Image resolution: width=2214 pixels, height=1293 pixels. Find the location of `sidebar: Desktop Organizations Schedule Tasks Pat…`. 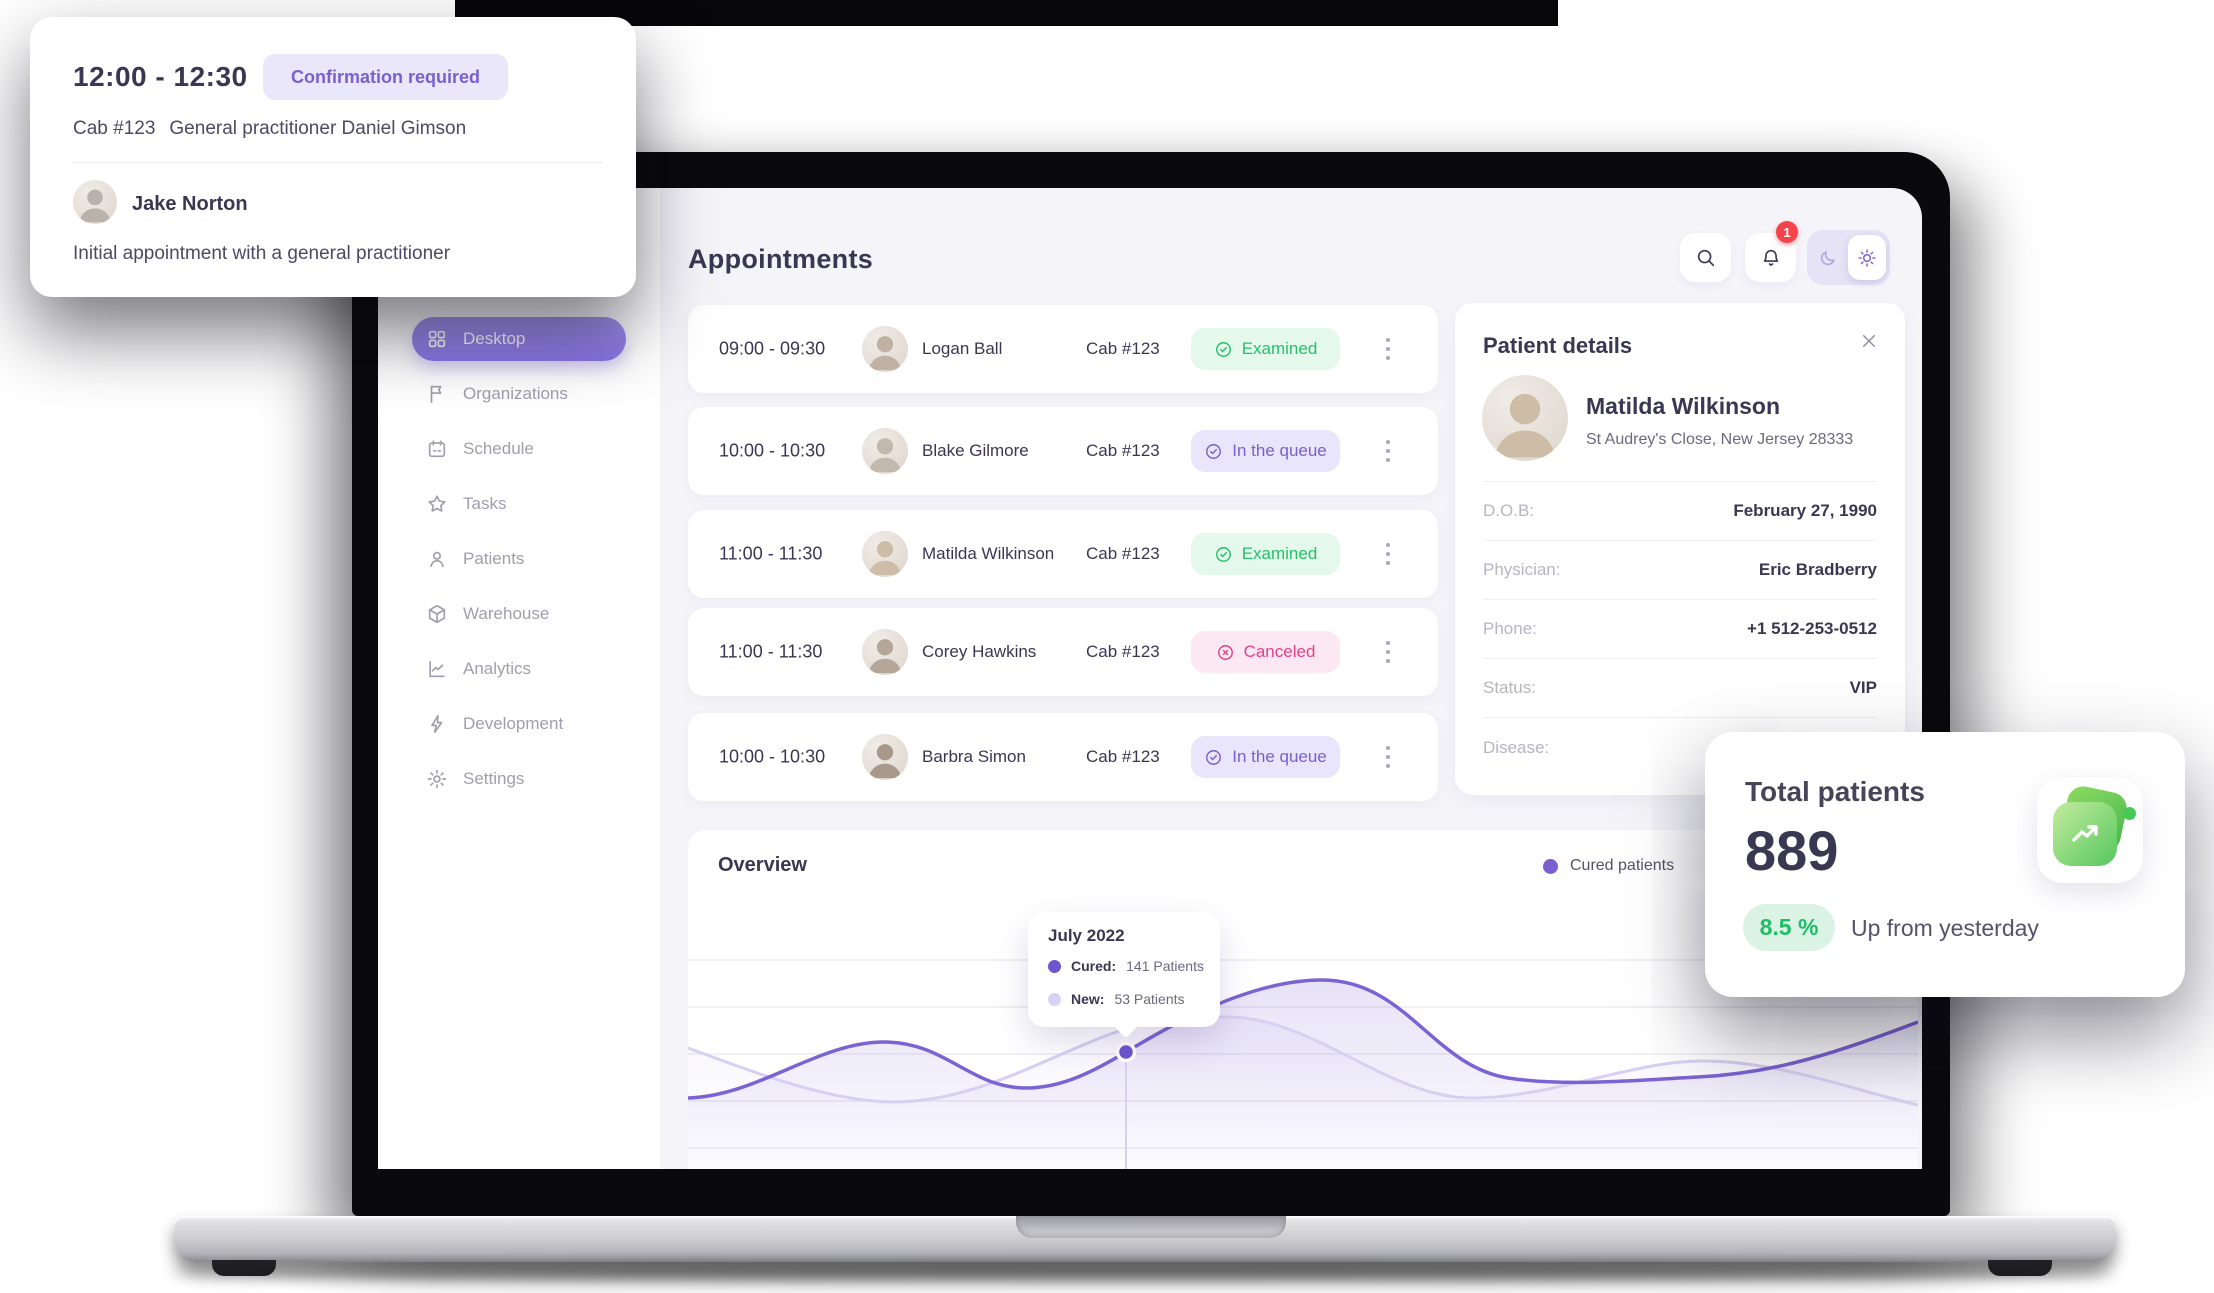

sidebar: Desktop Organizations Schedule Tasks Pat… is located at coordinates (519, 678).